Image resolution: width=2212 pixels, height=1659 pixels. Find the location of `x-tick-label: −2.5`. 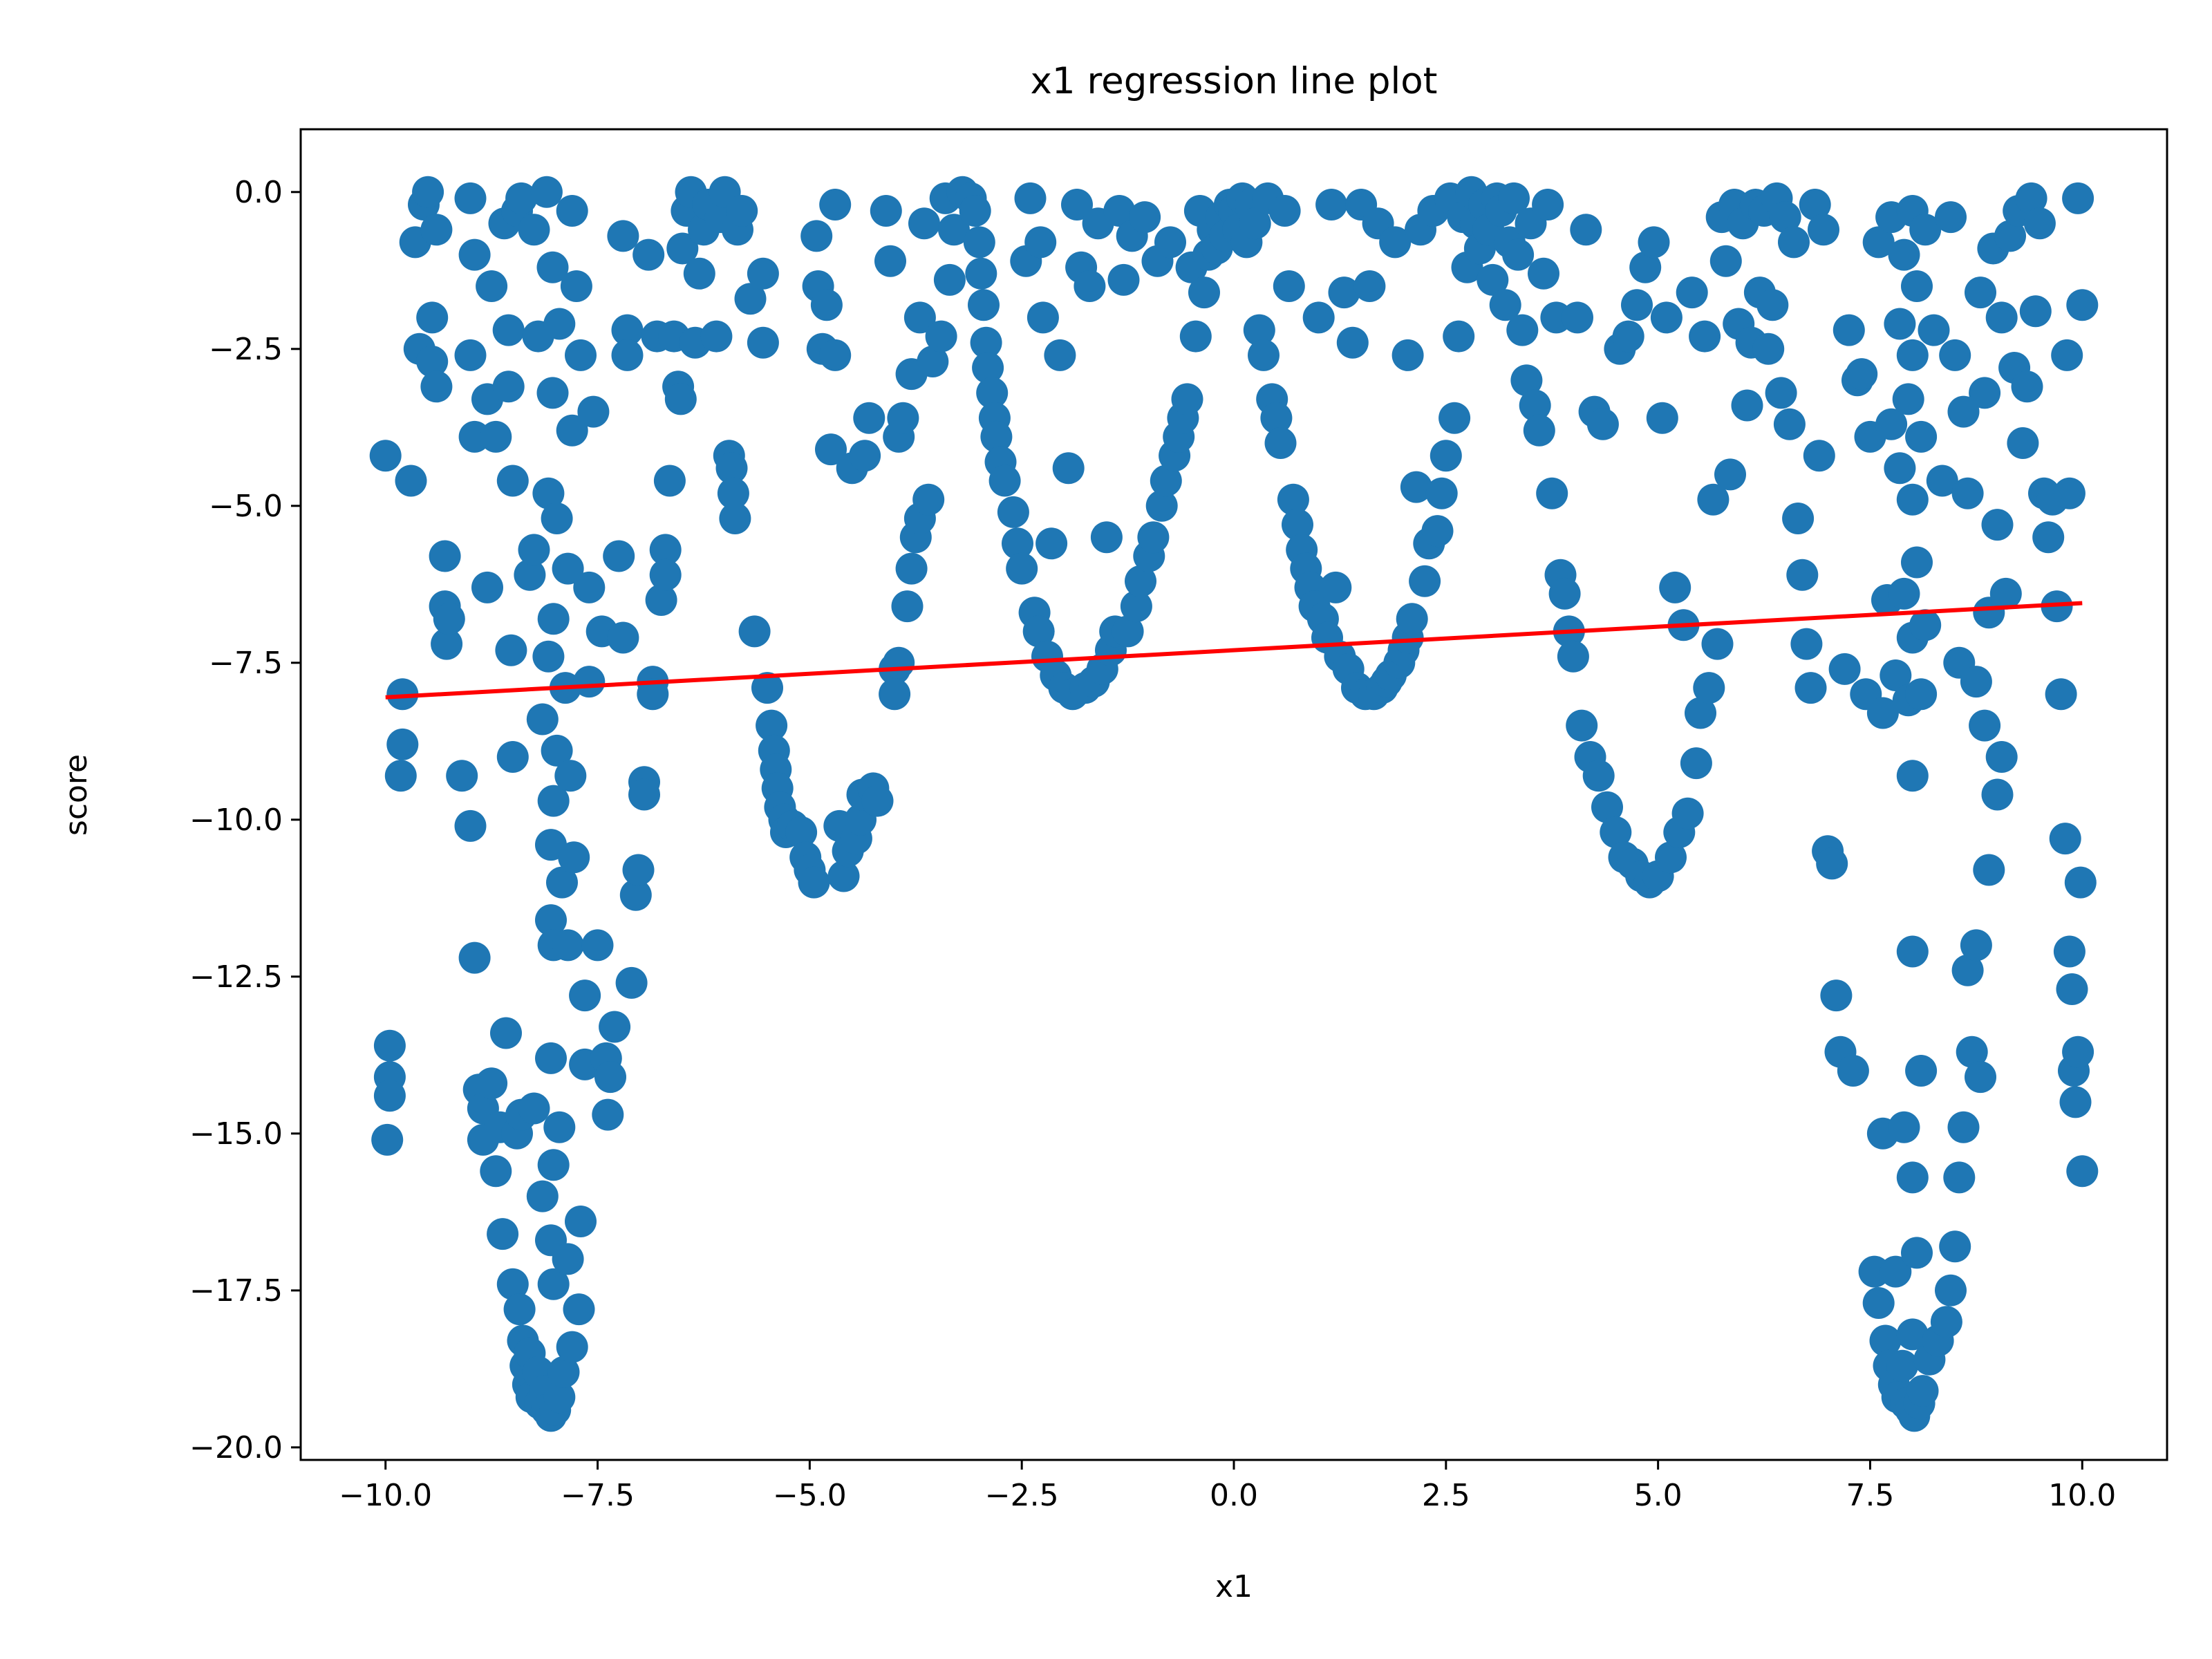

x-tick-label: −2.5 is located at coordinates (1022, 1495).